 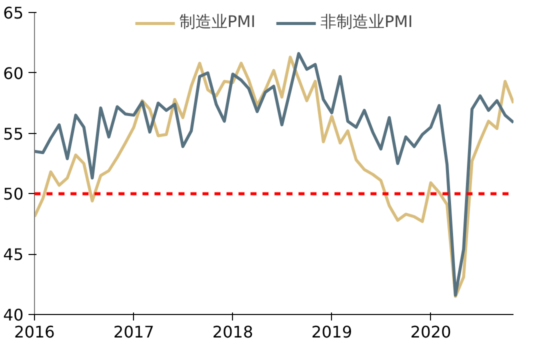 I want to click on y-tick-label: 50, so click(x=13, y=194).